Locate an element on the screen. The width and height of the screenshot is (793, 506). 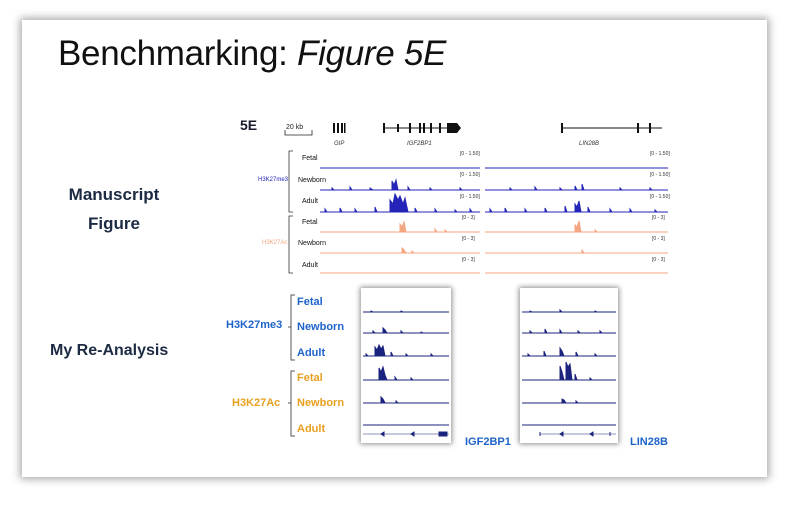
range-ac-l2: [0 - 3] is located at coordinates (468, 239).